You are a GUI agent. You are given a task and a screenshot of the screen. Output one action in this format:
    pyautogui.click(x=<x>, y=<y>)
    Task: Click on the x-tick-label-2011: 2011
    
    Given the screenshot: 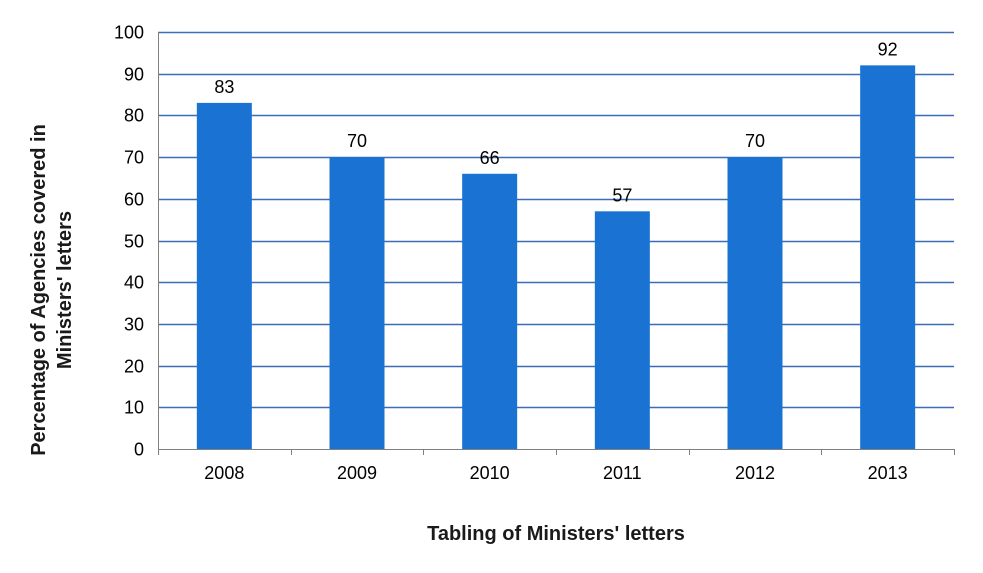 What is the action you would take?
    pyautogui.click(x=622, y=473)
    